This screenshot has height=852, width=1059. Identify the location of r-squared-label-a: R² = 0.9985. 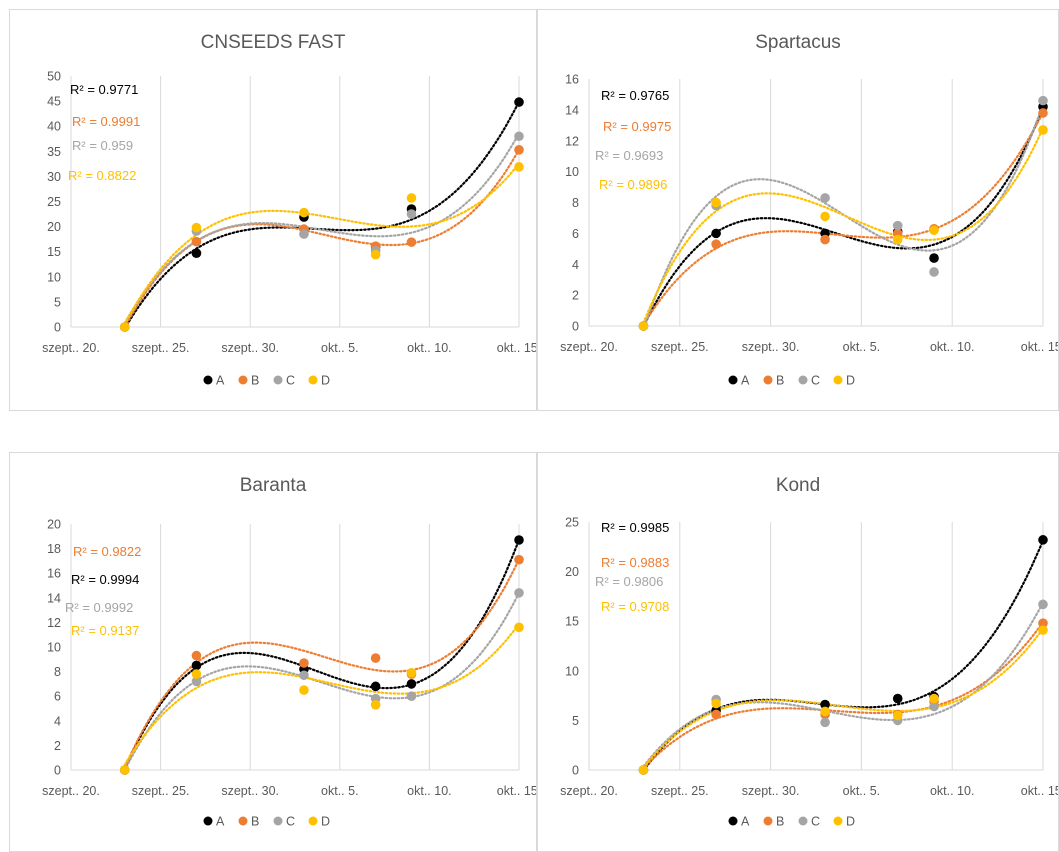
(635, 527).